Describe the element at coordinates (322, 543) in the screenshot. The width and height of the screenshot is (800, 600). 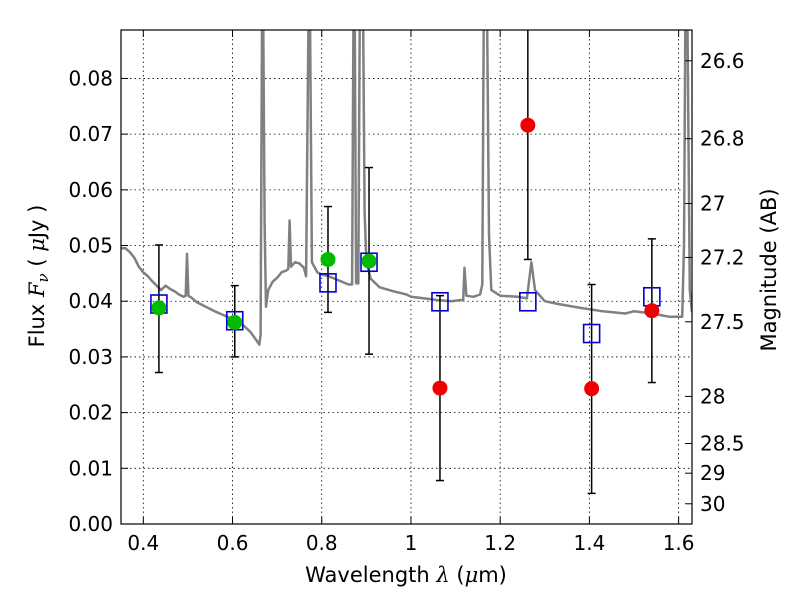
I see `x-tick-label: 0.8` at that location.